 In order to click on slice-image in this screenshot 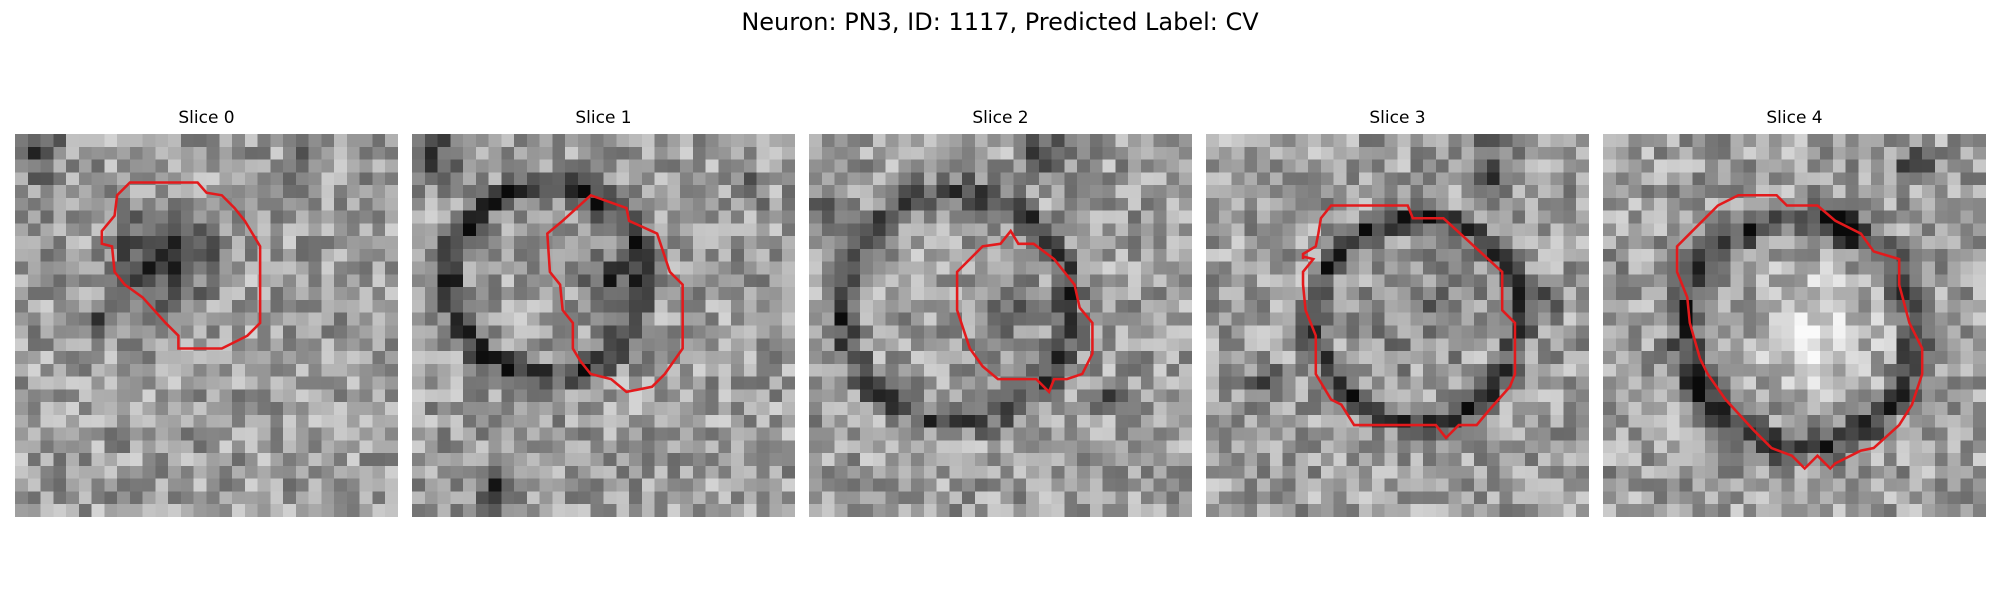, I will do `click(206, 325)`.